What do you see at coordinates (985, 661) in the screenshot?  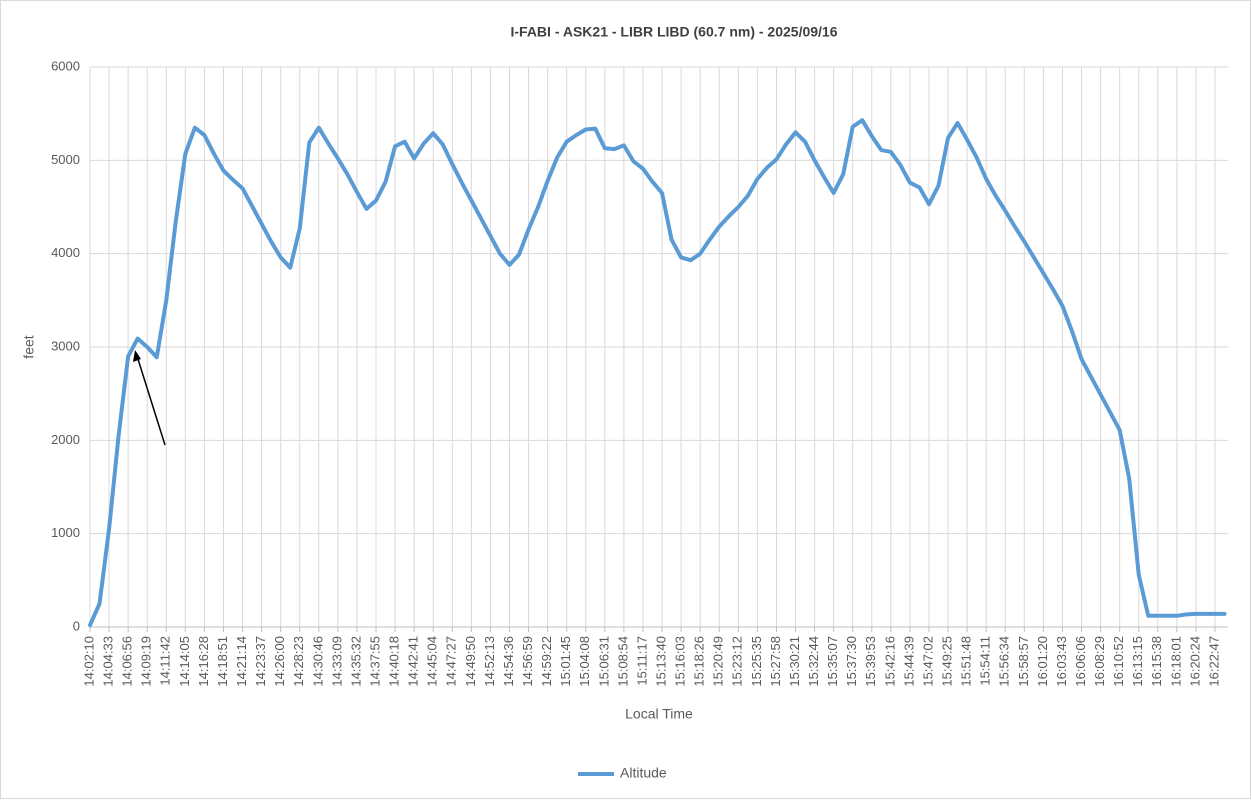 I see `x-tick-label: 15:54:11` at bounding box center [985, 661].